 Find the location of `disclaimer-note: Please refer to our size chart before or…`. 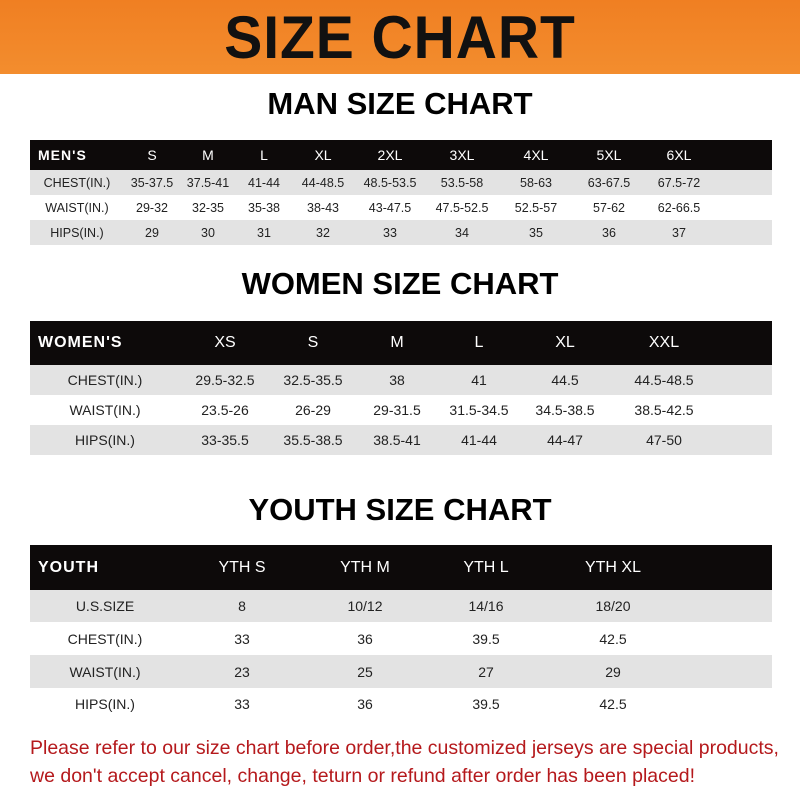

disclaimer-note: Please refer to our size chart before or… is located at coordinates (410, 762).